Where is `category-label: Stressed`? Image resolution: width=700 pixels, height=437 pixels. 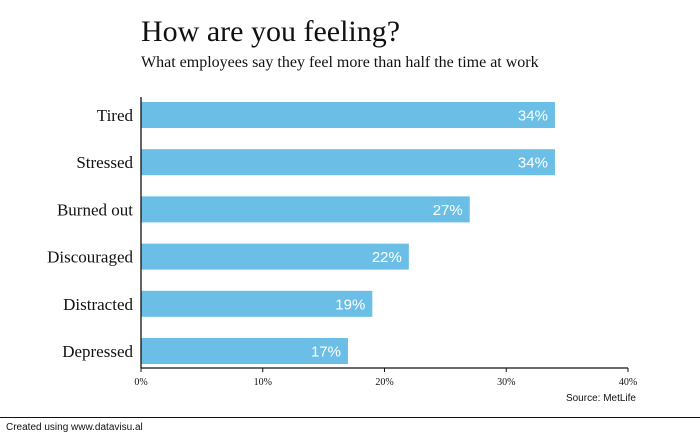
category-label: Stressed is located at coordinates (104, 162).